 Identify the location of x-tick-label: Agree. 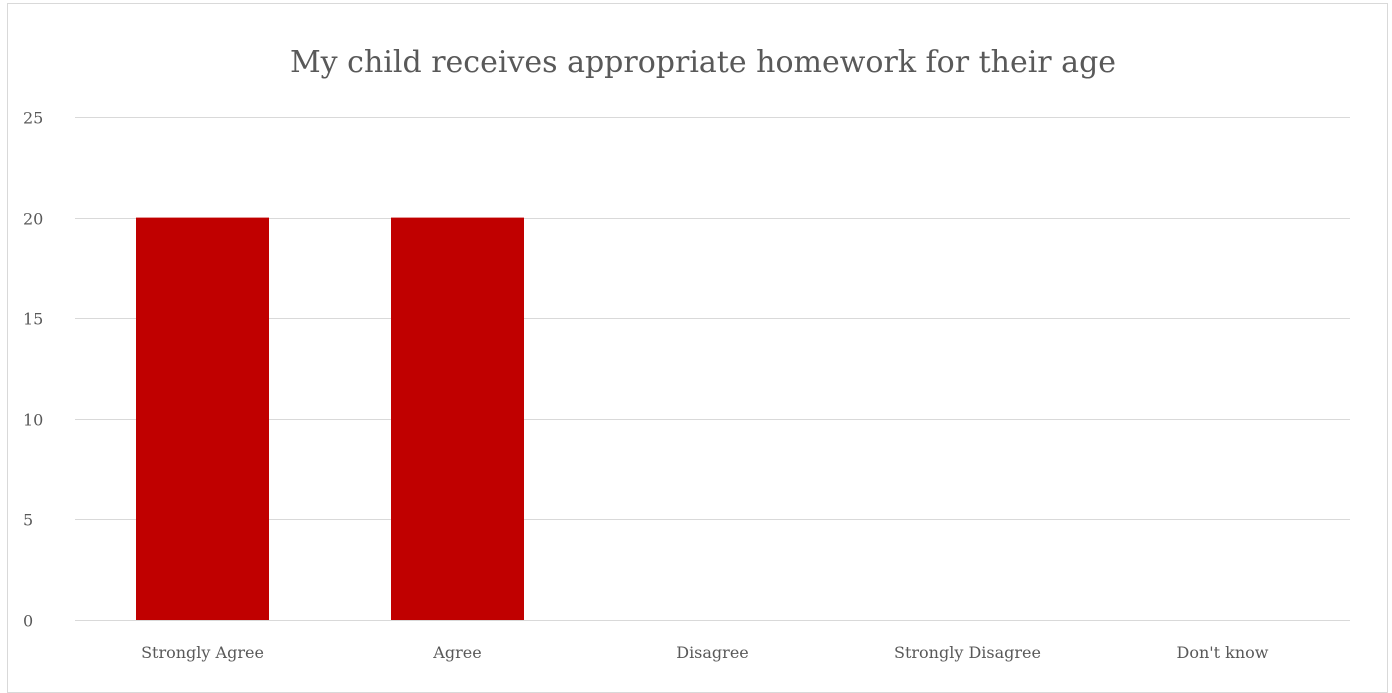
(456, 652).